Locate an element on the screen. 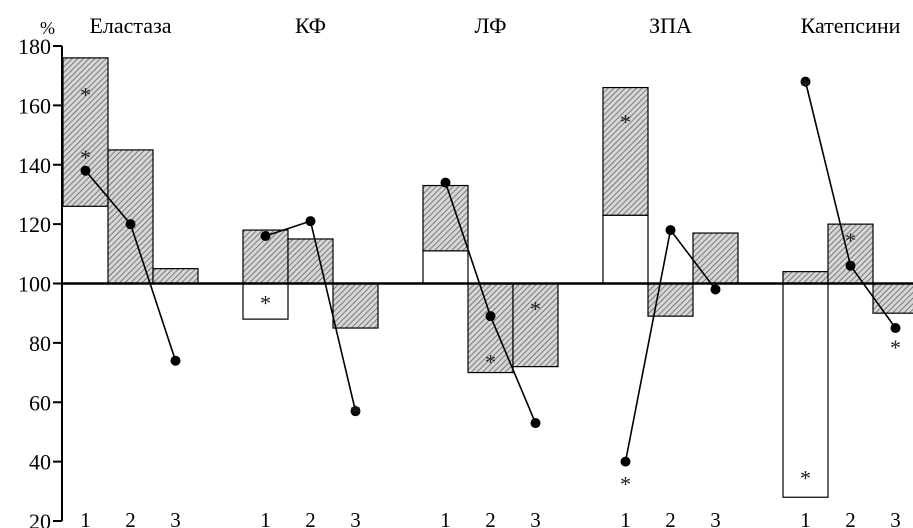 This screenshot has width=913, height=528. y-tick-label: 180 is located at coordinates (34, 46).